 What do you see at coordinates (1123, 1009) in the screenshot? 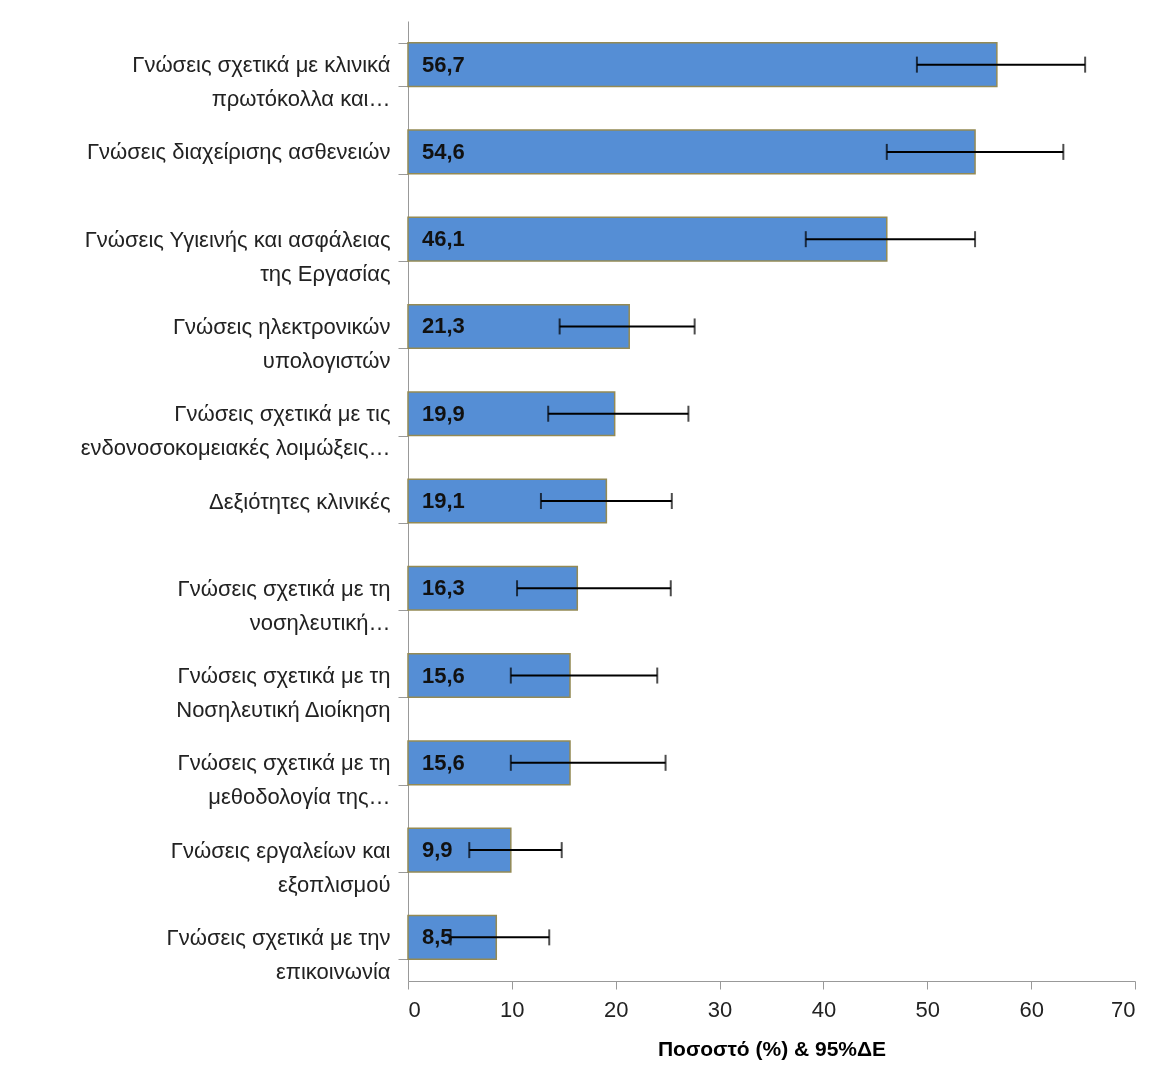
I see `x-tick-label: 70` at bounding box center [1123, 1009].